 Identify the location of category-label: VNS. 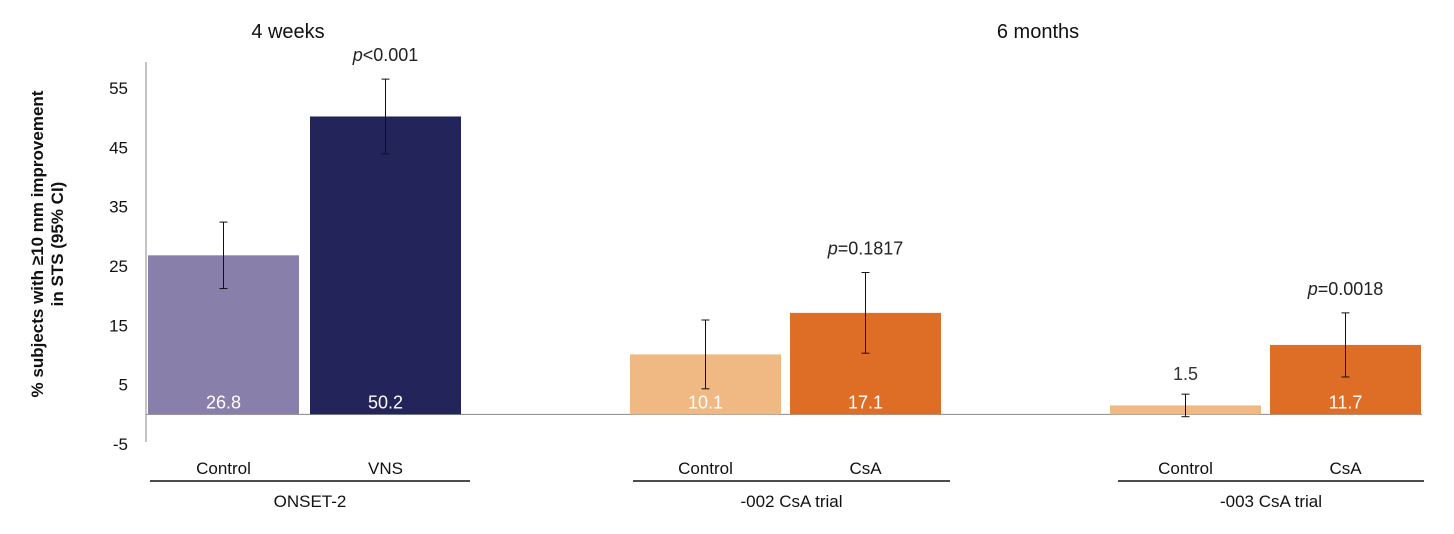
(385, 468).